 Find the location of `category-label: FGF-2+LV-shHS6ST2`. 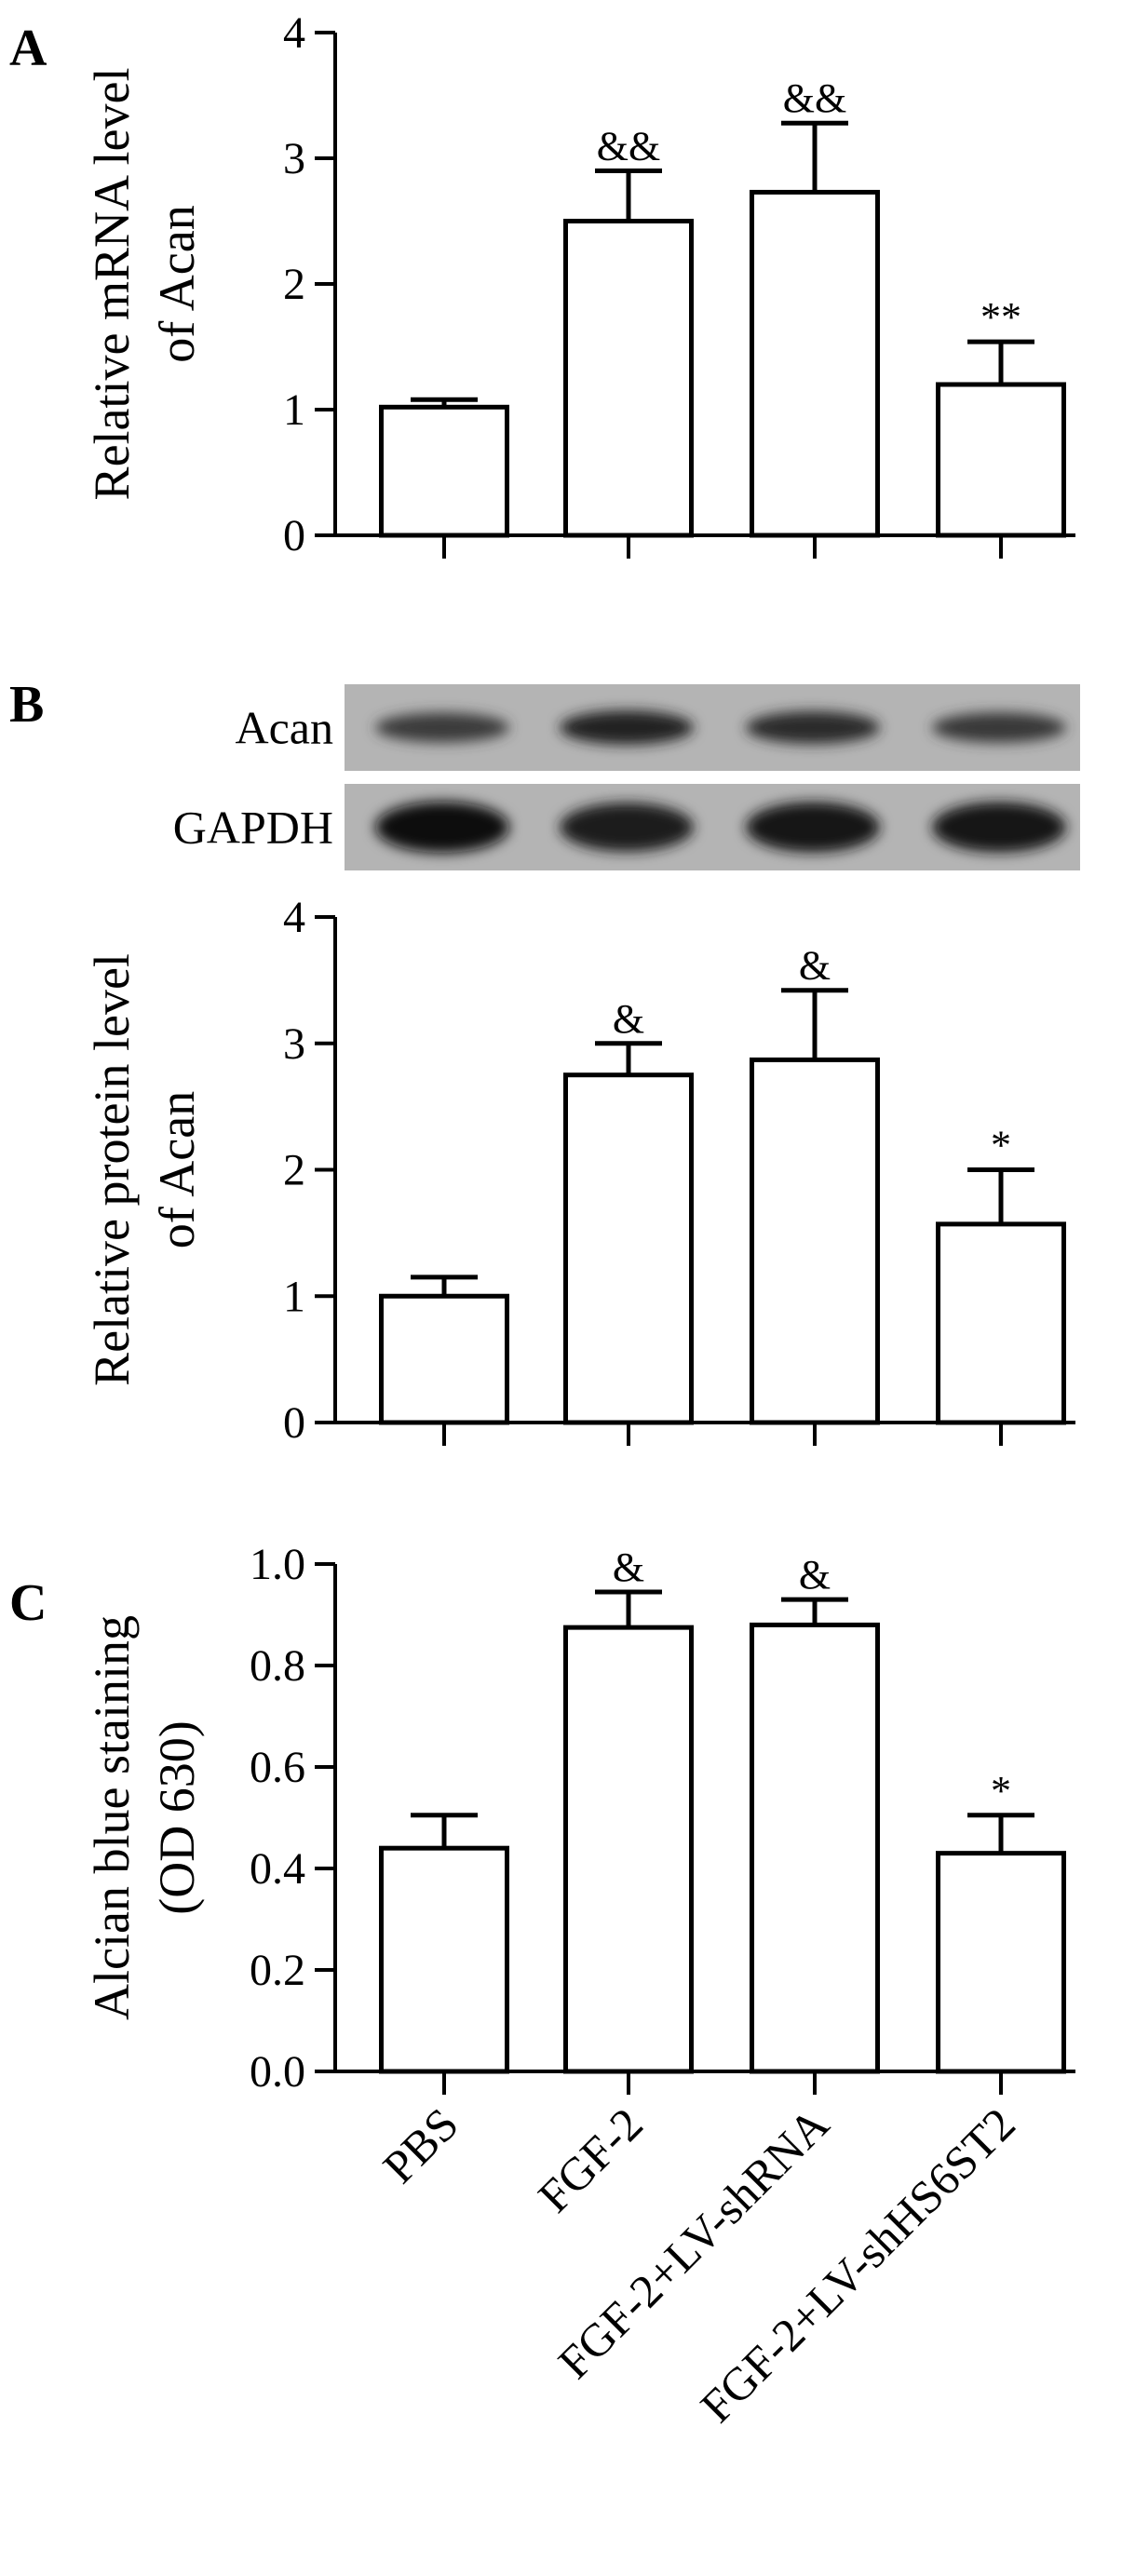

category-label: FGF-2+LV-shHS6ST2 is located at coordinates (857, 2265).